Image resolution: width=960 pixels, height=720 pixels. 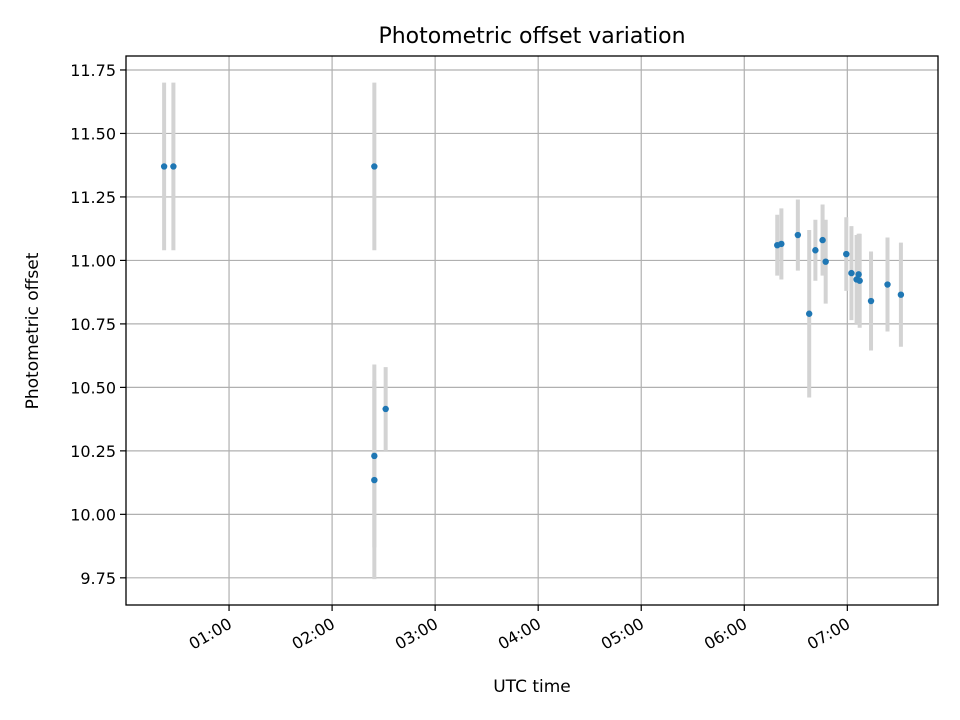 What do you see at coordinates (93, 197) in the screenshot?
I see `y-tick-label: 11.25` at bounding box center [93, 197].